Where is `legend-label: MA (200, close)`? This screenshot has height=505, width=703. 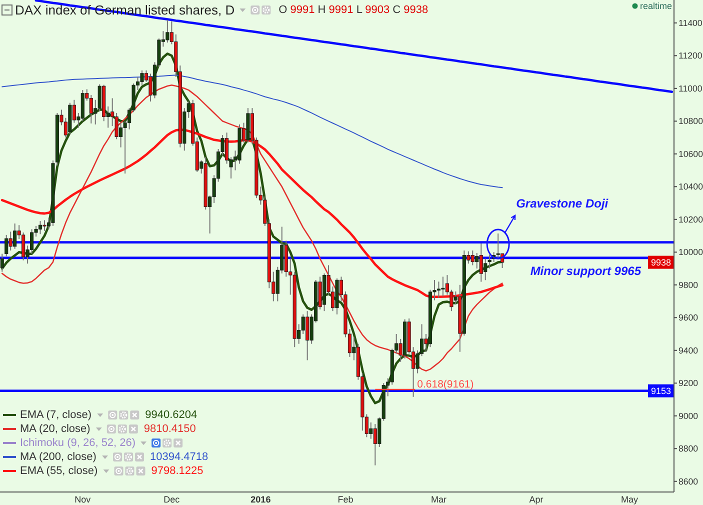
legend-label: MA (200, close) is located at coordinates (58, 457).